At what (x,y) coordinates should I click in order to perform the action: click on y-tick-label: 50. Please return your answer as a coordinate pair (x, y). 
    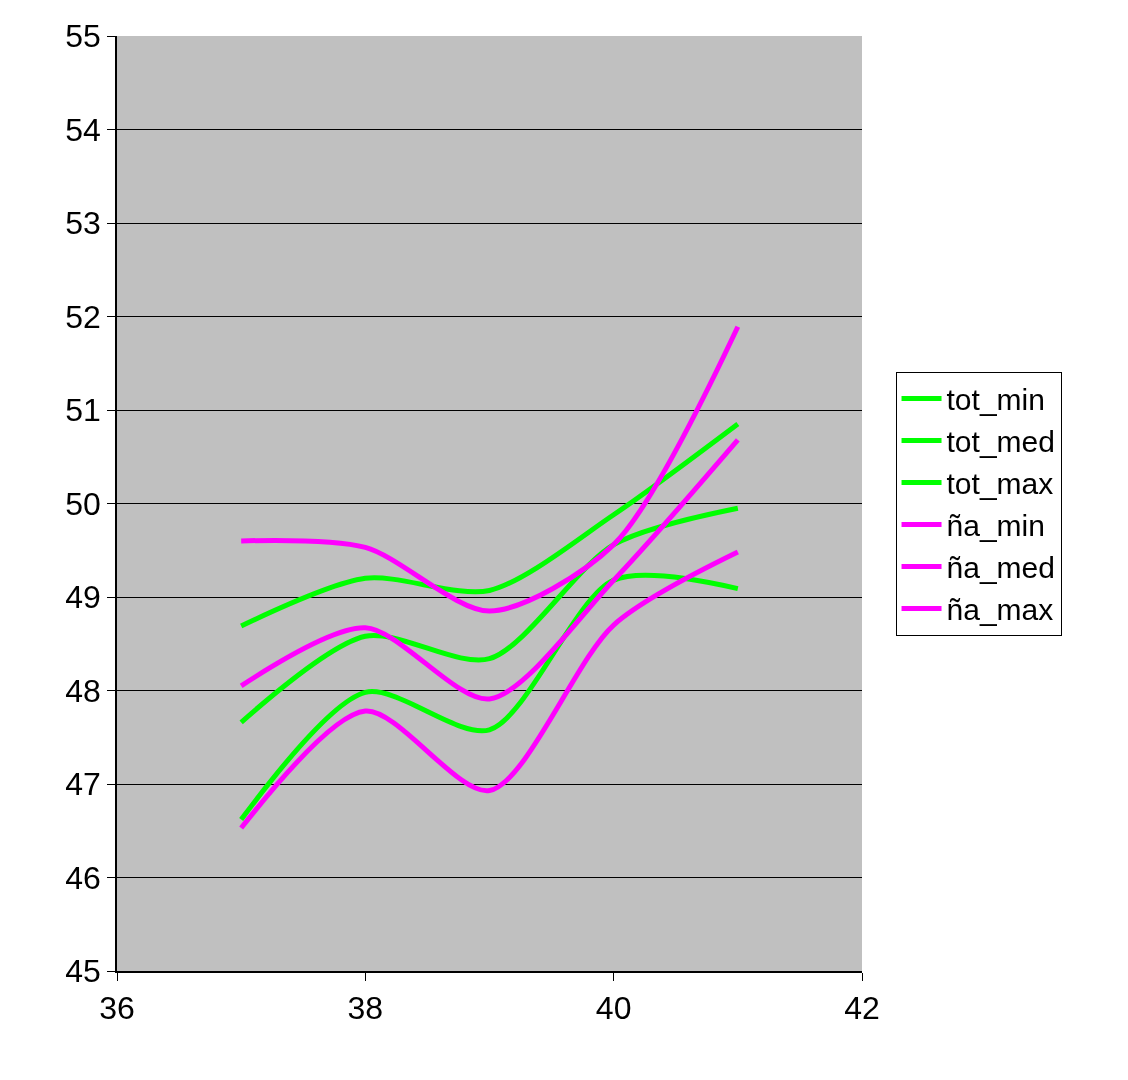
    Looking at the image, I should click on (83, 503).